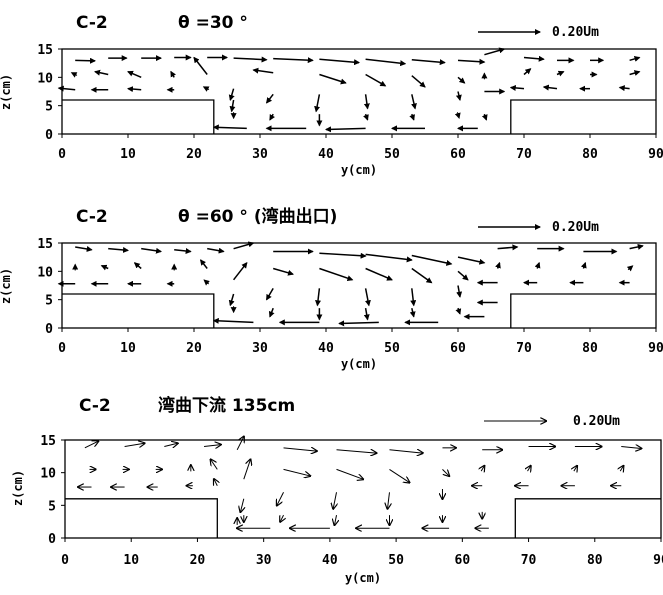 The height and width of the screenshot is (595, 663). Describe the element at coordinates (213, 23) in the screenshot. I see `panel-subtitle: θ =30 °` at that location.